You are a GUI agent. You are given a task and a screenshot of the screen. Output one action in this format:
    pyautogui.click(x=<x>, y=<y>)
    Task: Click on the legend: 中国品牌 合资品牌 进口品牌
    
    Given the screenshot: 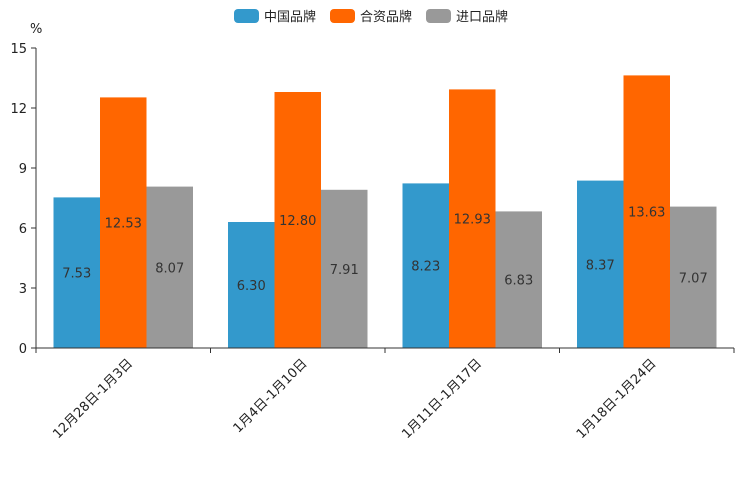 What is the action you would take?
    pyautogui.click(x=371, y=17)
    